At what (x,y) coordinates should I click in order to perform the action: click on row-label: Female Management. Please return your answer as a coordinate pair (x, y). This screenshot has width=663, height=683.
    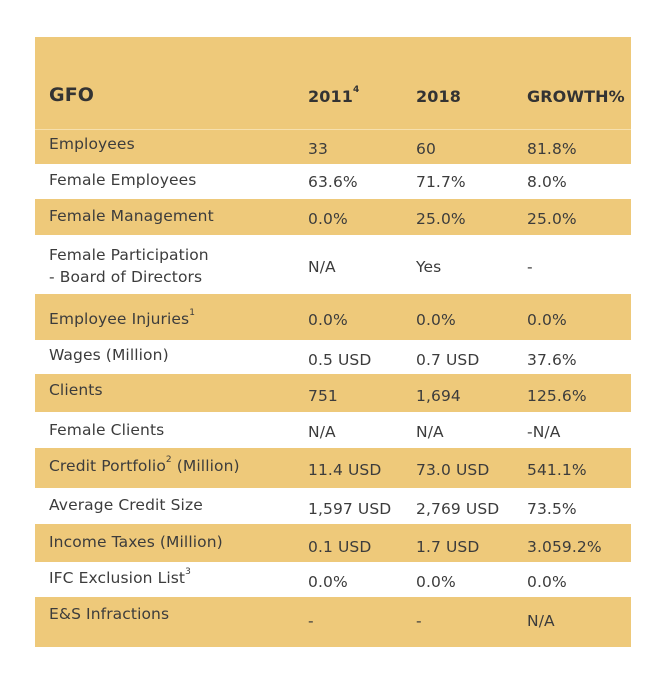
    Looking at the image, I should click on (131, 216).